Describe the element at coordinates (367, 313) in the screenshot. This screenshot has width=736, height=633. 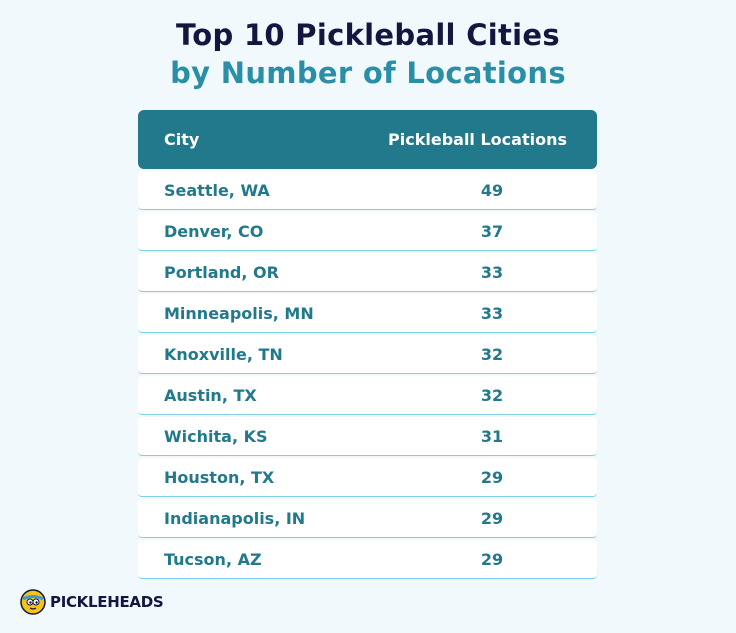
I see `table-row: Minneapolis, MN 33` at that location.